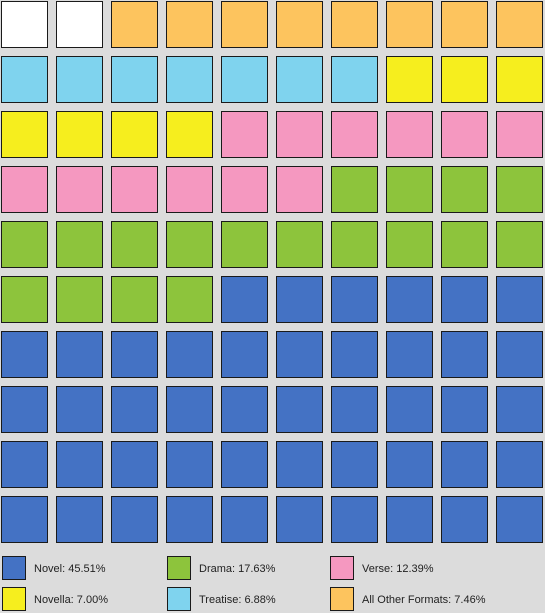  I want to click on legend-swatch-novel, so click(14, 568).